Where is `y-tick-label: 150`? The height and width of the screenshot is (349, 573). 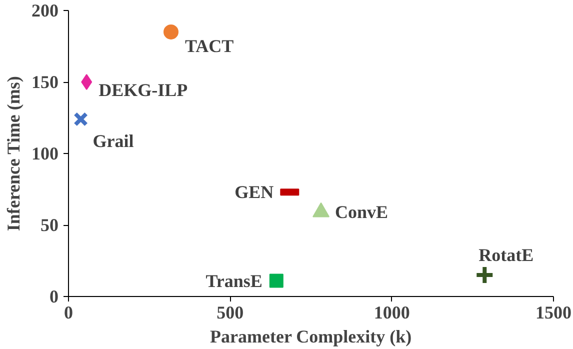
y-tick-label: 150 is located at coordinates (45, 82).